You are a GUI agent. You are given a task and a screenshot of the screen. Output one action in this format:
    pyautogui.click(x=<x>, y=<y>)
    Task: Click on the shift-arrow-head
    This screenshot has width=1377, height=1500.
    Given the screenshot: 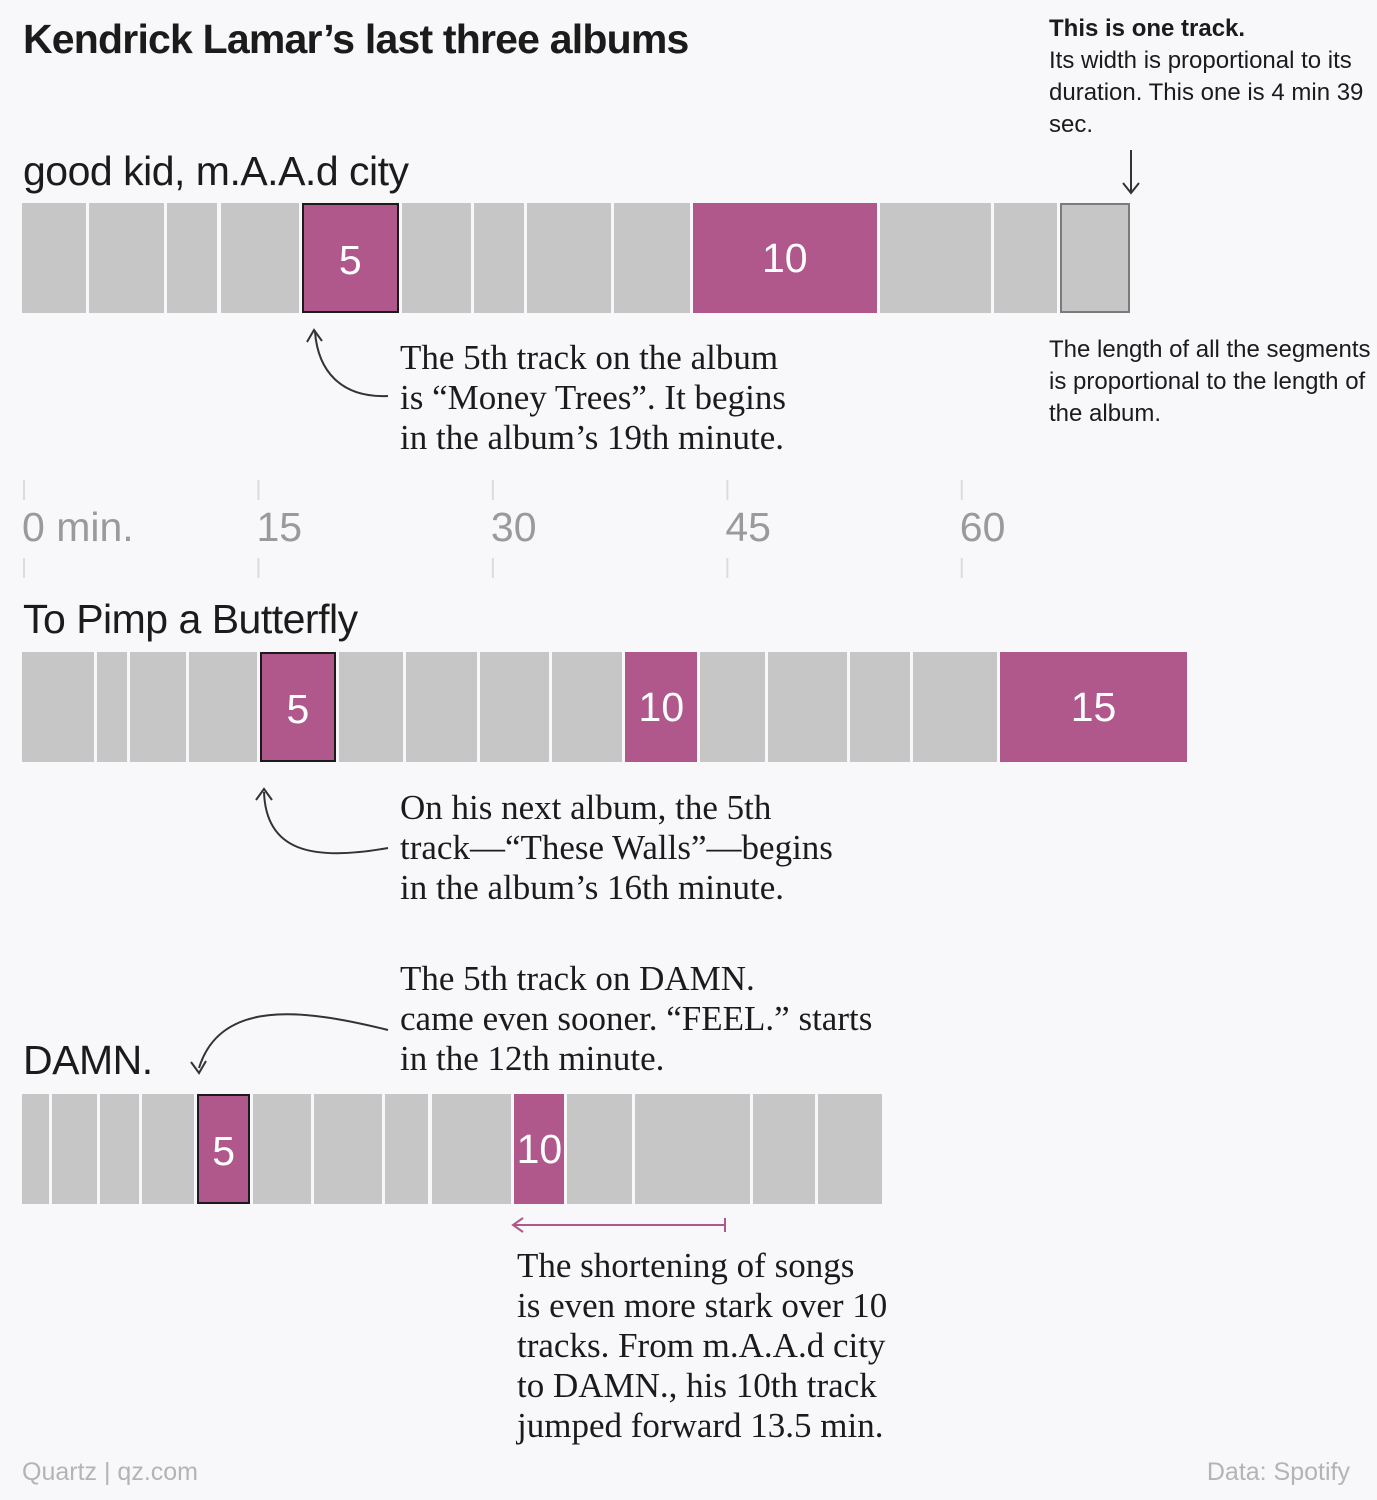 What is the action you would take?
    pyautogui.click(x=517, y=1225)
    